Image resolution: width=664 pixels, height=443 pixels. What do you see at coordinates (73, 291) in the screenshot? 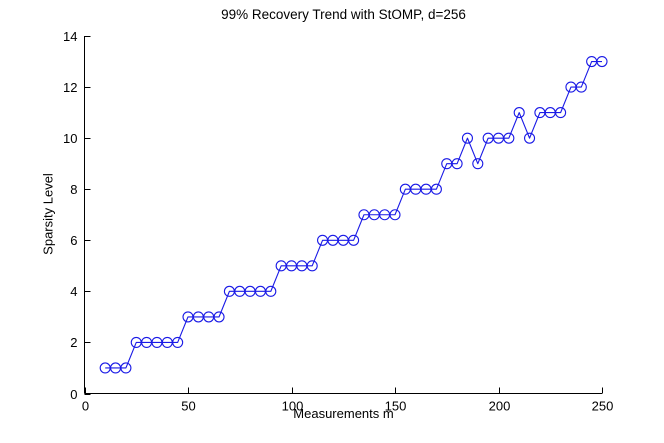
I see `y-tick-label: 4` at bounding box center [73, 291].